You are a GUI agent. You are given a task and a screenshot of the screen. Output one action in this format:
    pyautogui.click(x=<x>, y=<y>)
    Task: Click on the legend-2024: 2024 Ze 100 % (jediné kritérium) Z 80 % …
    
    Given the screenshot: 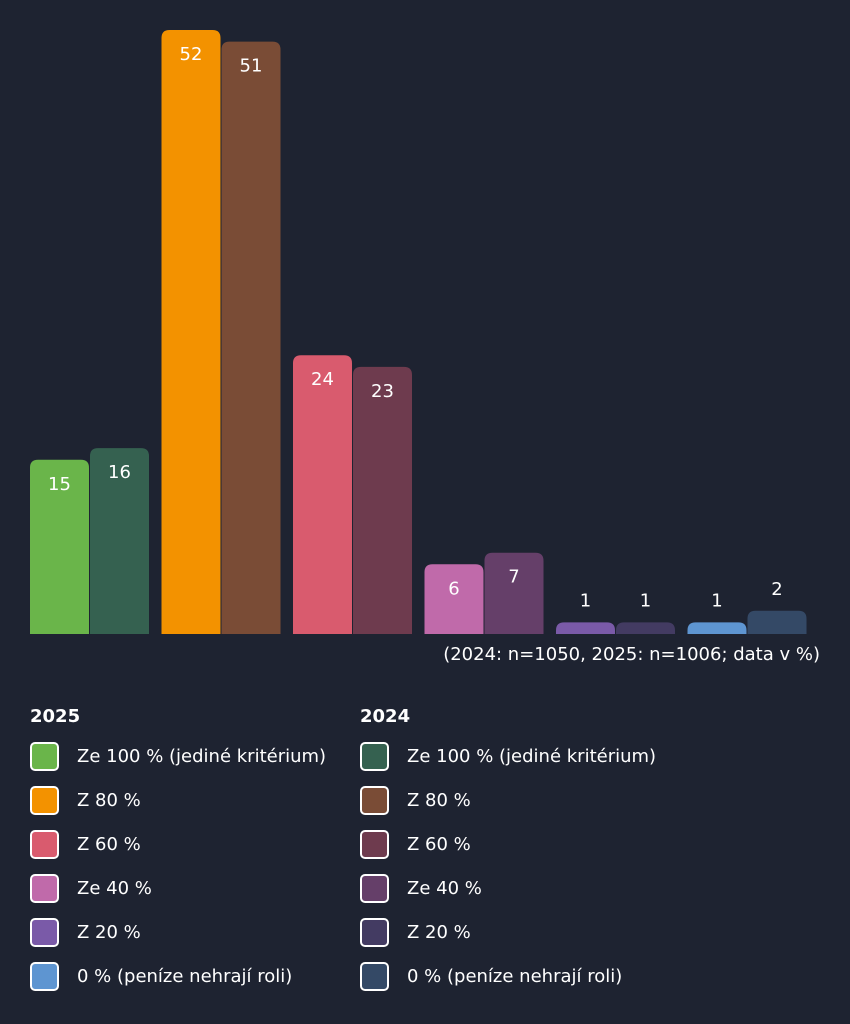 What is the action you would take?
    pyautogui.click(x=508, y=851)
    